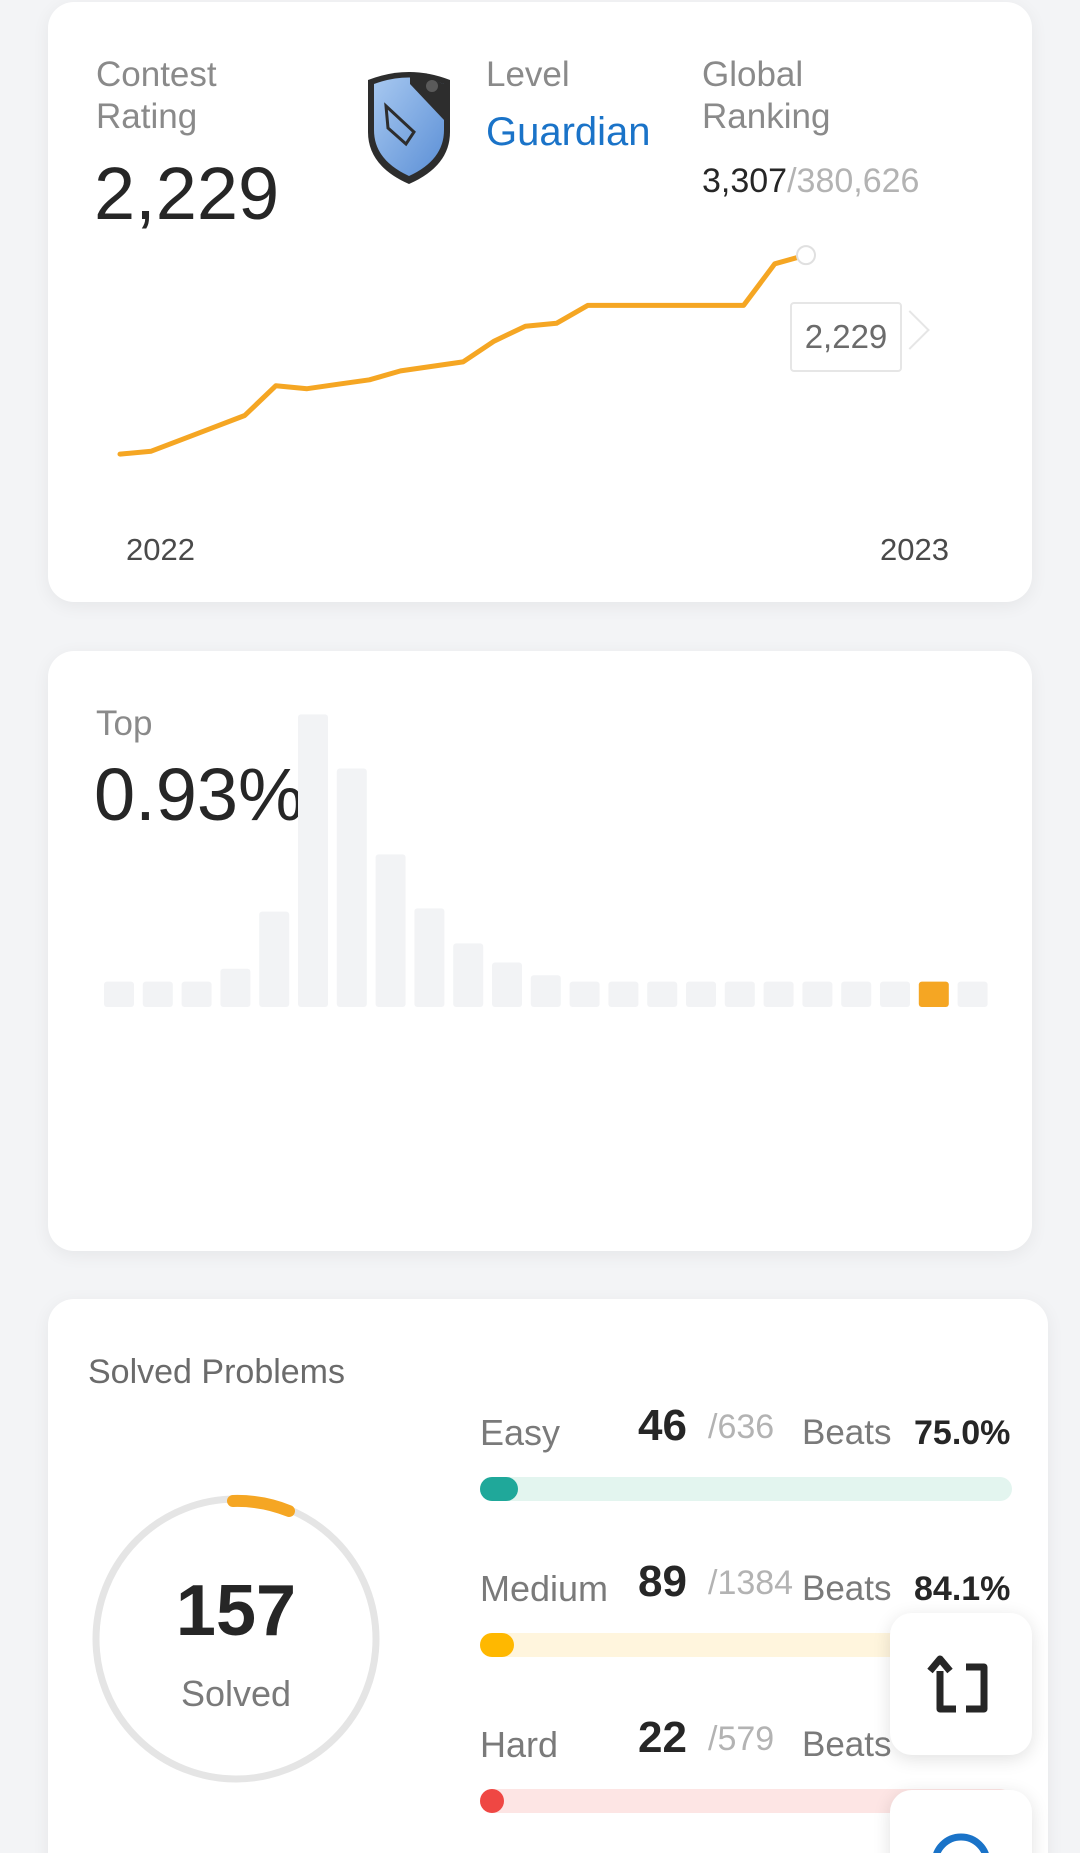 This screenshot has height=1853, width=1080. What do you see at coordinates (544, 1588) in the screenshot?
I see `difficulty-name: Medium` at bounding box center [544, 1588].